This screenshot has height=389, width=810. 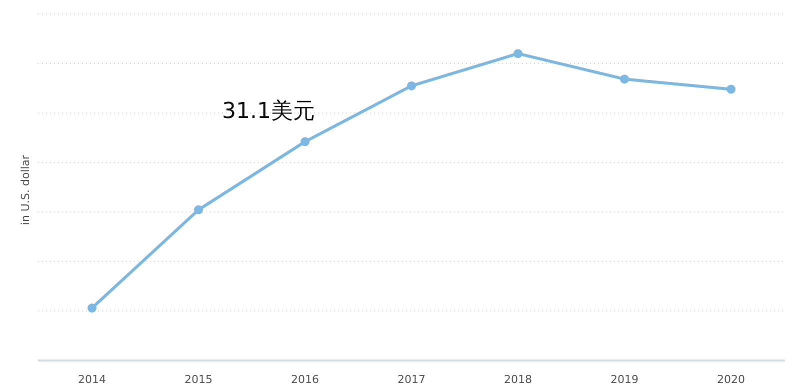 What do you see at coordinates (268, 111) in the screenshot?
I see `annotation: 31.1美元` at bounding box center [268, 111].